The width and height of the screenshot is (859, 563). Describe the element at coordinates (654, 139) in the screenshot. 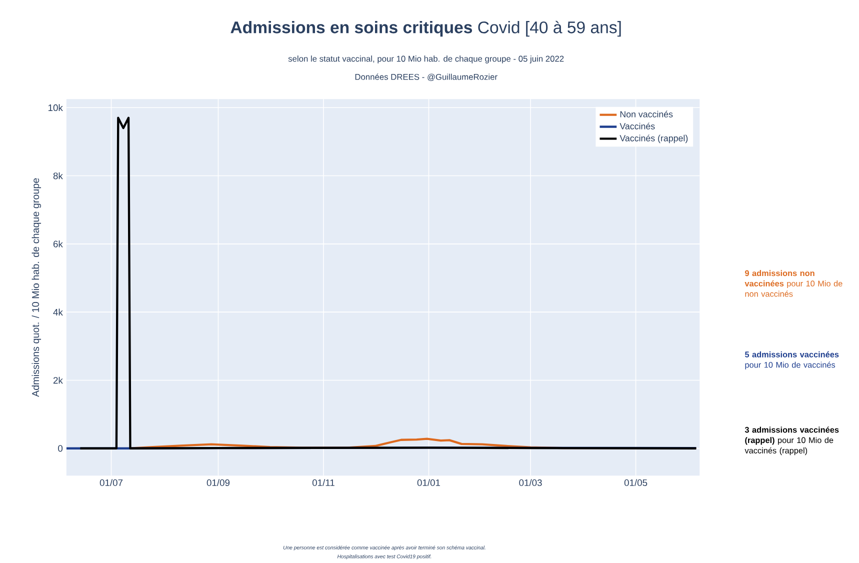

I see `legend-label: Vaccinés (rappel)` at that location.